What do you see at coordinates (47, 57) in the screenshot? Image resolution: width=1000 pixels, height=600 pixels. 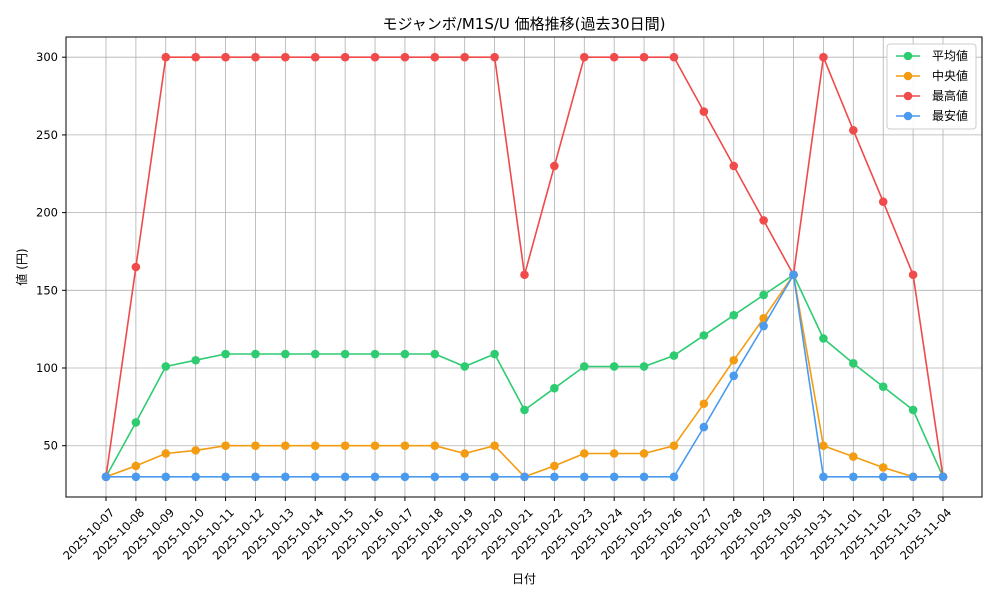 I see `y-tick-label: 300` at bounding box center [47, 57].